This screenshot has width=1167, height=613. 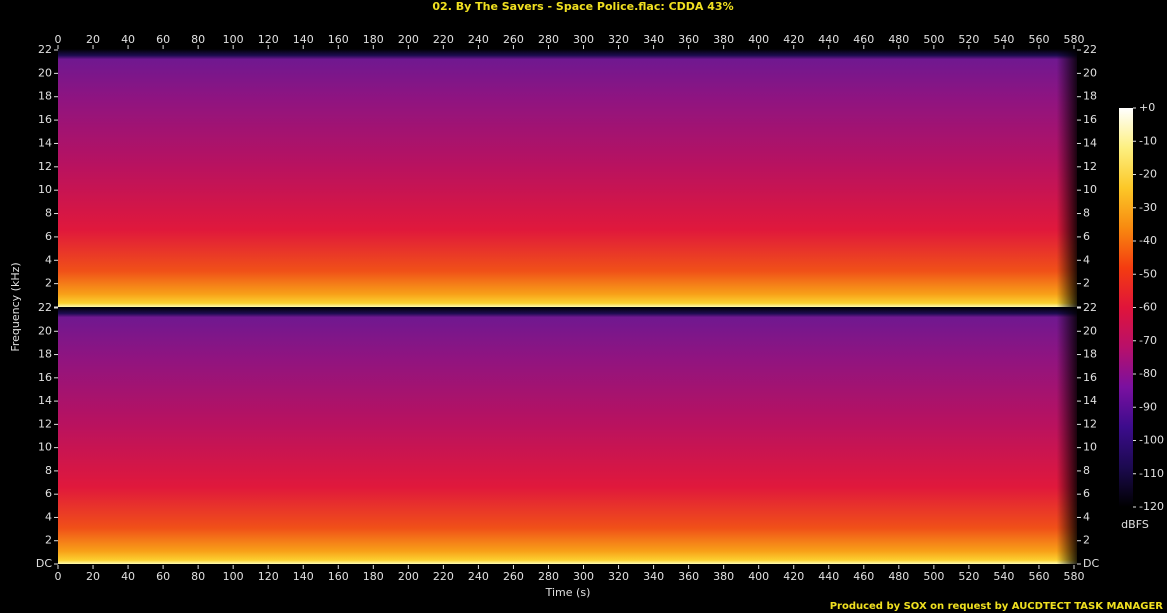 I want to click on colorbar-tick-label: -90, so click(x=1148, y=406).